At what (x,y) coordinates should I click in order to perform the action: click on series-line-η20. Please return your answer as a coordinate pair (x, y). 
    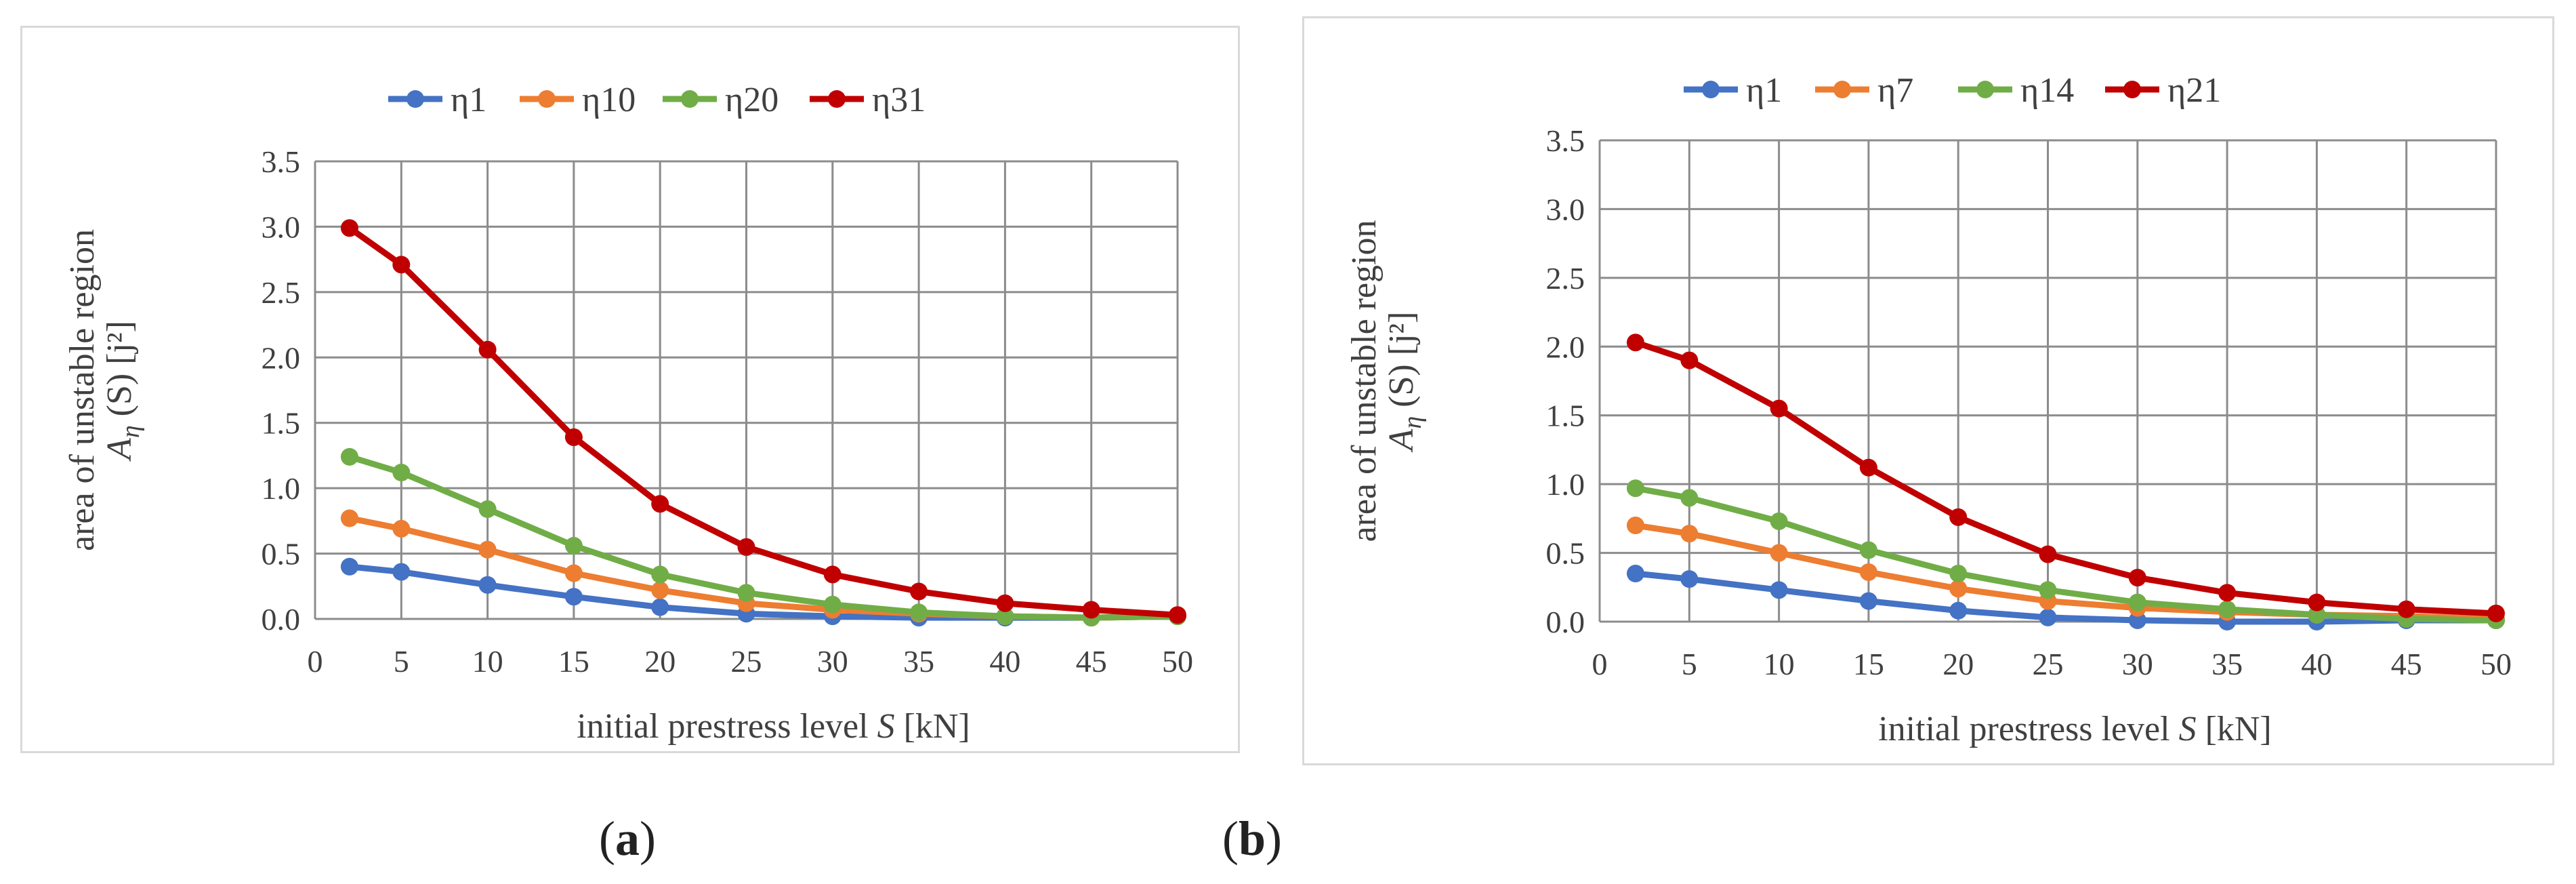
    Looking at the image, I should click on (763, 537).